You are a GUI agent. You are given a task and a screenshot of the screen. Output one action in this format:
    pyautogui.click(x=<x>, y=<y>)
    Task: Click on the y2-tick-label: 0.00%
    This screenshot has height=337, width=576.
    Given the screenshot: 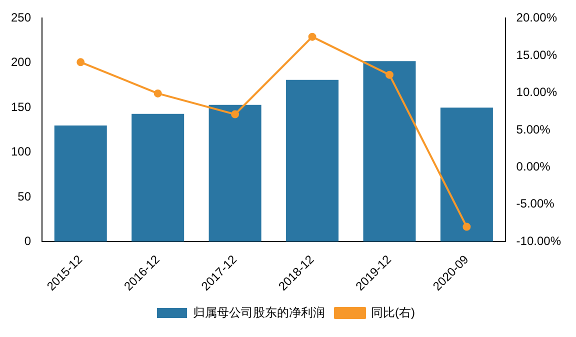 What is the action you would take?
    pyautogui.click(x=533, y=166)
    